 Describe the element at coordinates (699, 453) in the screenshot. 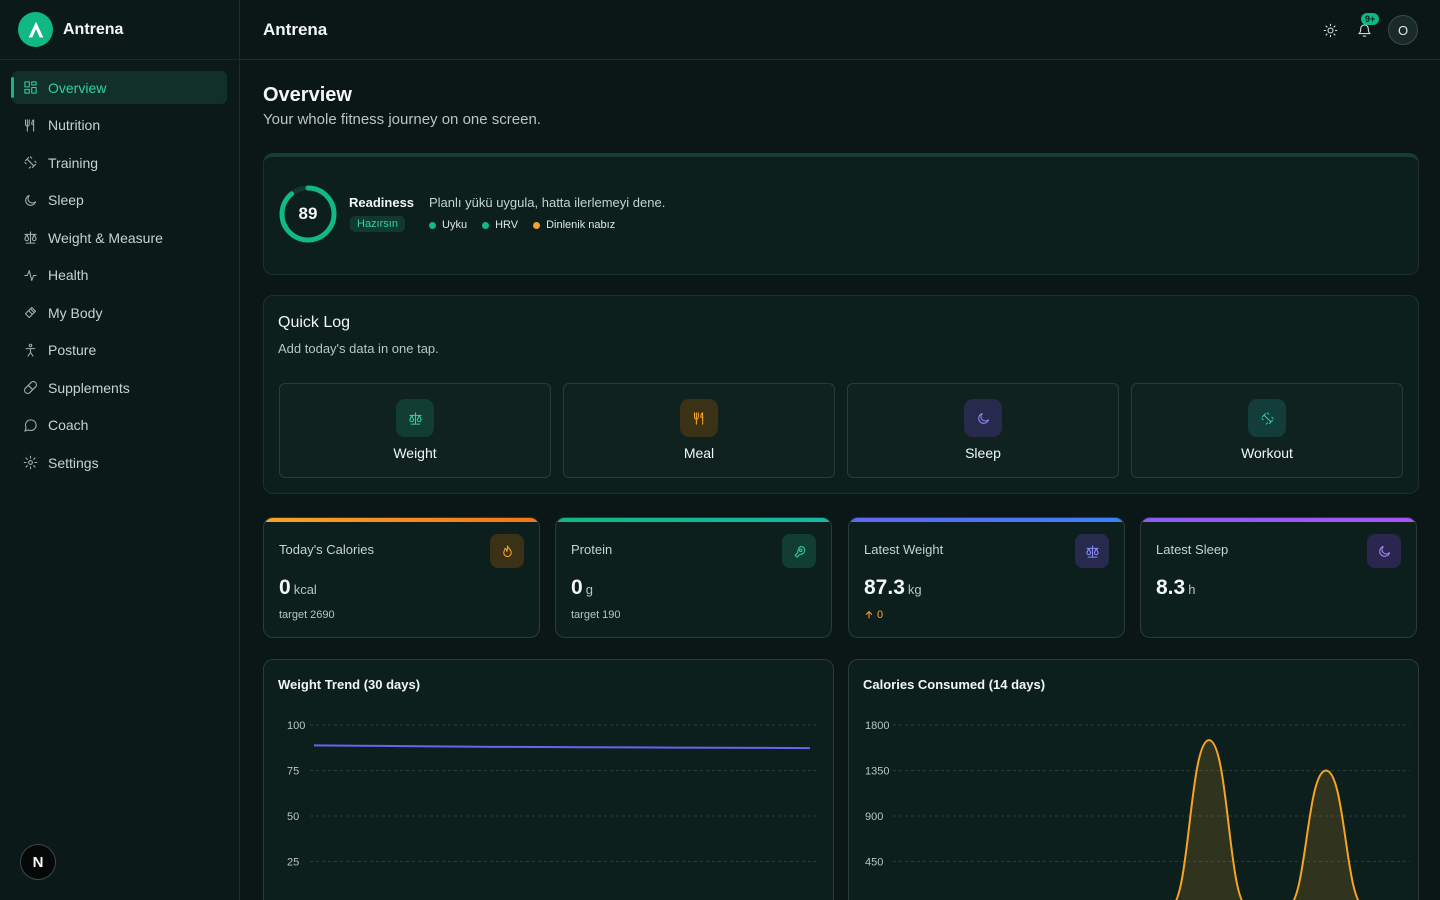

I see `quick-log-label: Meal` at that location.